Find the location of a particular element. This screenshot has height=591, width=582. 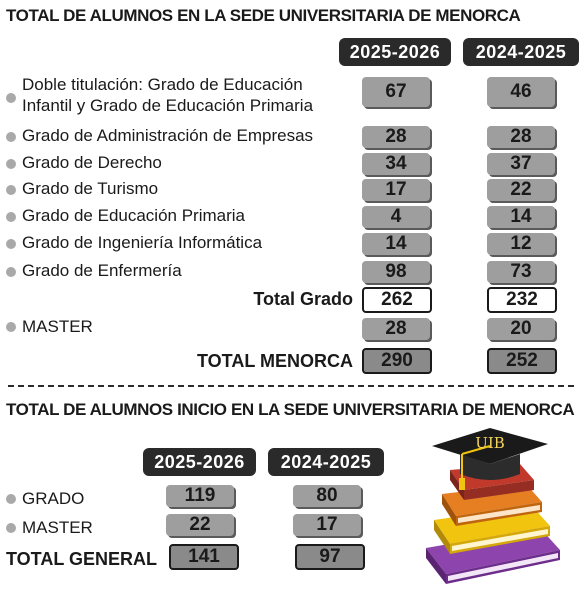

total-menorca-value-2025-2026: 290 is located at coordinates (397, 361).